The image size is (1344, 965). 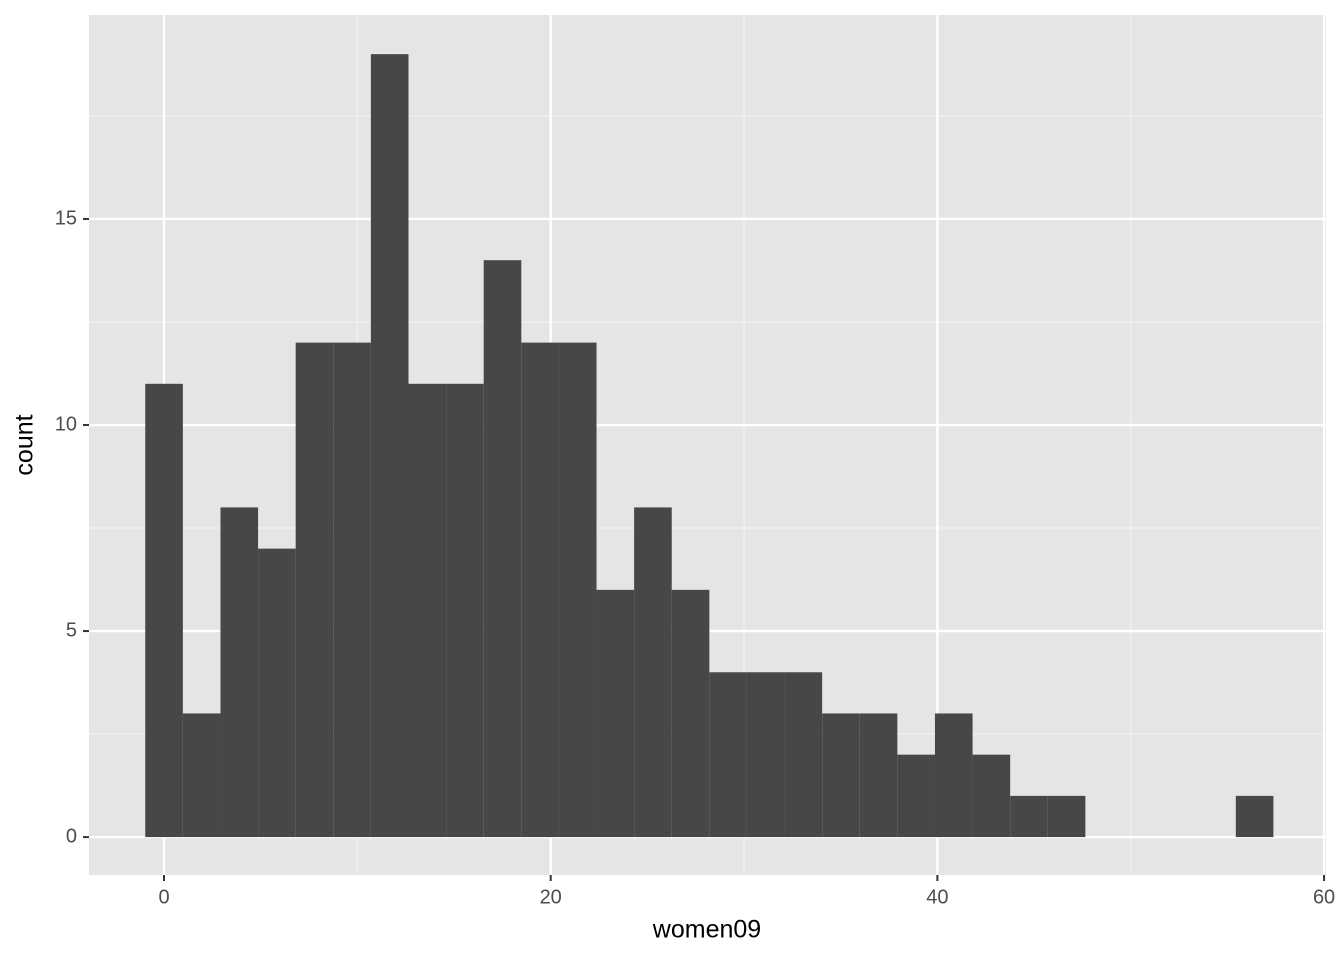 I want to click on x-tick-label: 0, so click(x=163, y=897).